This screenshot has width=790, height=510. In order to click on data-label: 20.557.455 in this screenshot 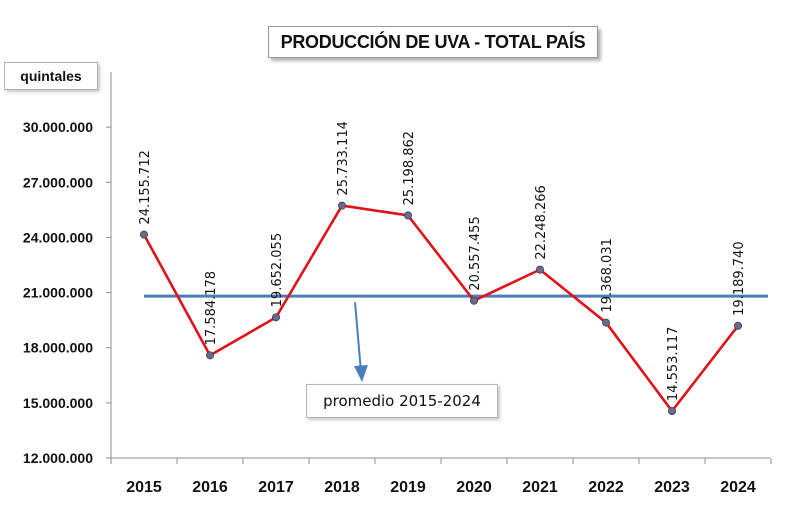, I will do `click(475, 253)`.